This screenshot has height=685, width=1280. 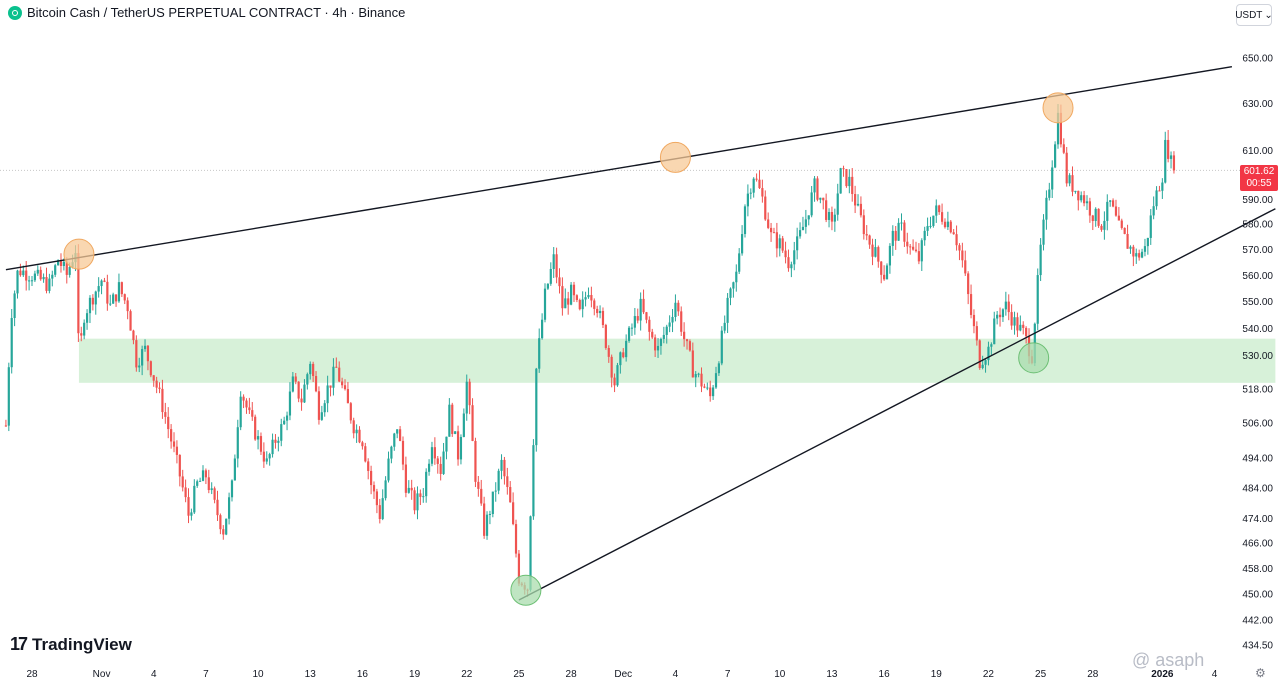 I want to click on x-tick-label: 7, so click(x=206, y=674).